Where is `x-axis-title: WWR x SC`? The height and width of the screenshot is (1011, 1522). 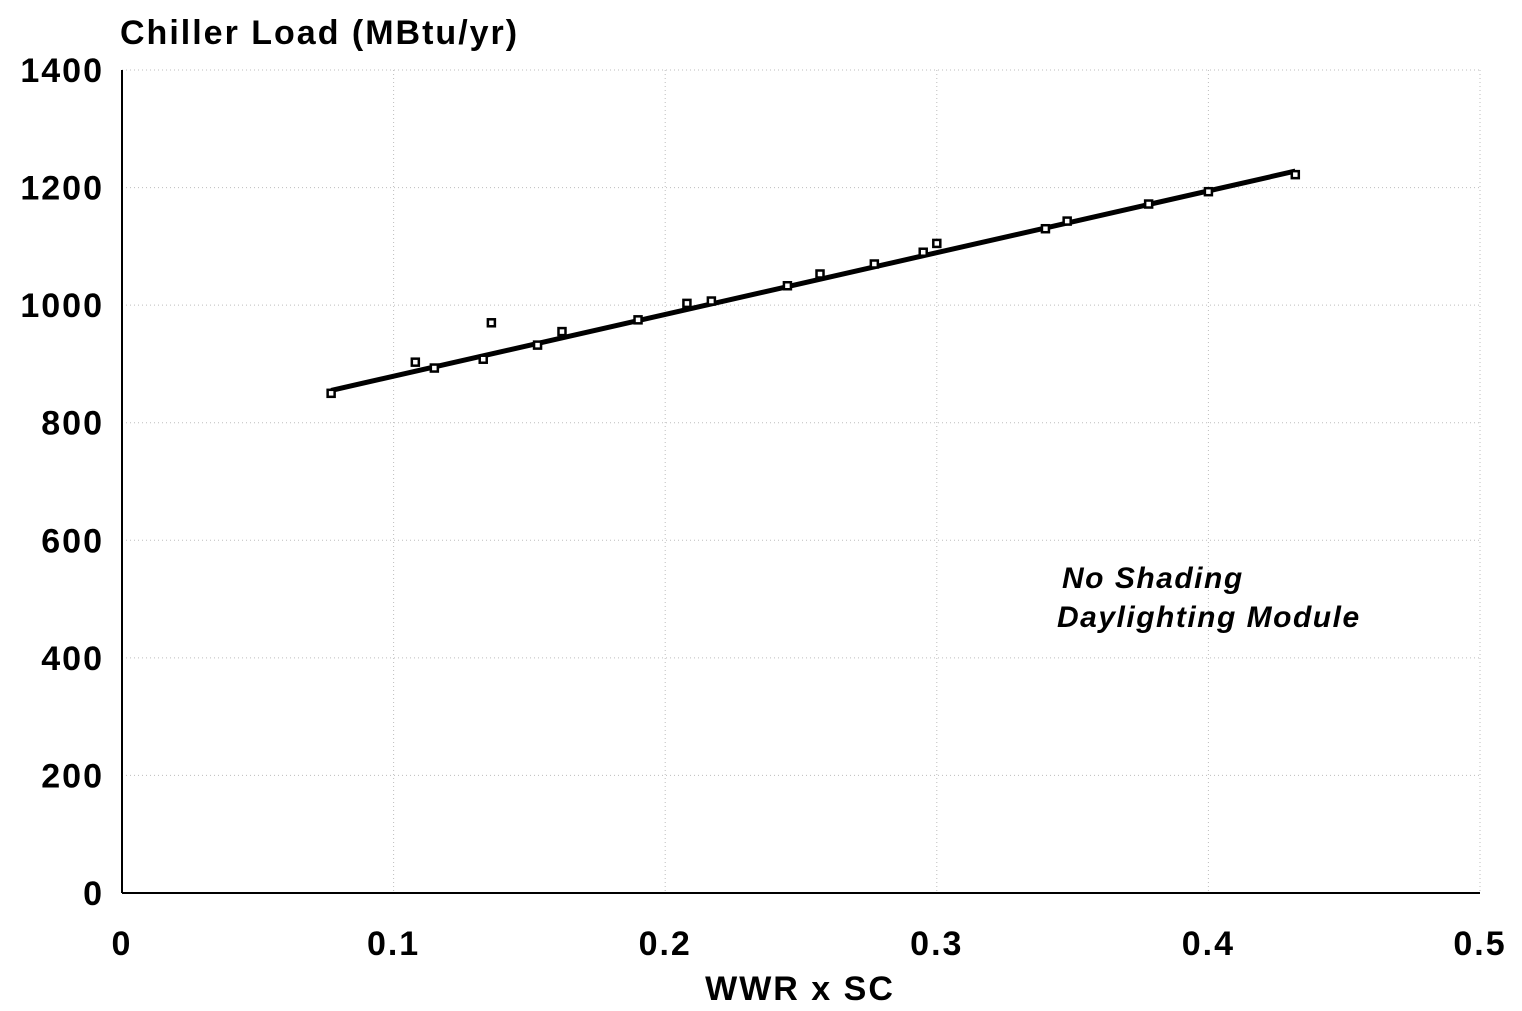 x-axis-title: WWR x SC is located at coordinates (800, 989).